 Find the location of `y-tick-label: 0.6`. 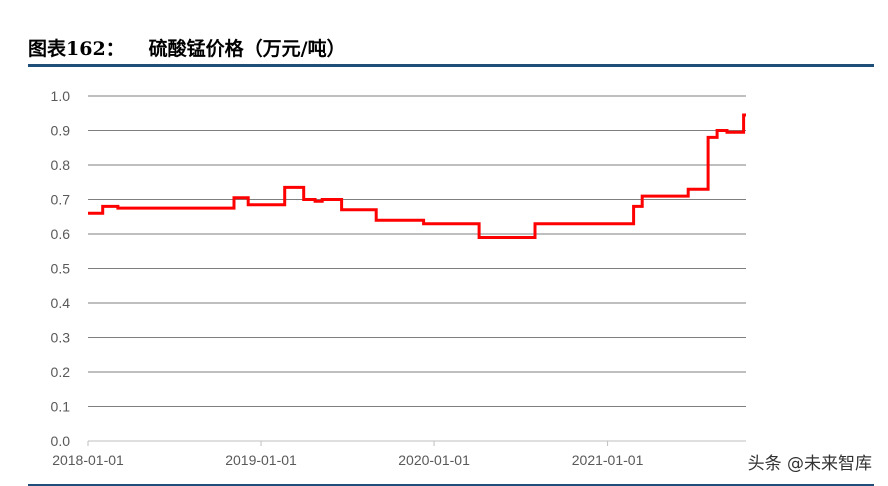

y-tick-label: 0.6 is located at coordinates (61, 234).